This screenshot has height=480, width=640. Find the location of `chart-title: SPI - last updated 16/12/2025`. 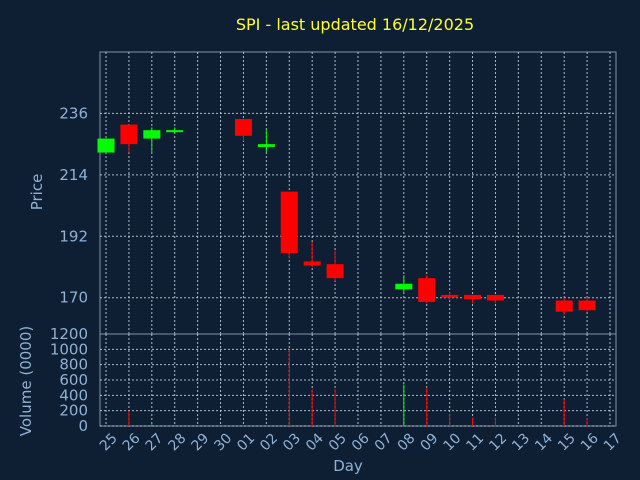

chart-title: SPI - last updated 16/12/2025 is located at coordinates (355, 24).